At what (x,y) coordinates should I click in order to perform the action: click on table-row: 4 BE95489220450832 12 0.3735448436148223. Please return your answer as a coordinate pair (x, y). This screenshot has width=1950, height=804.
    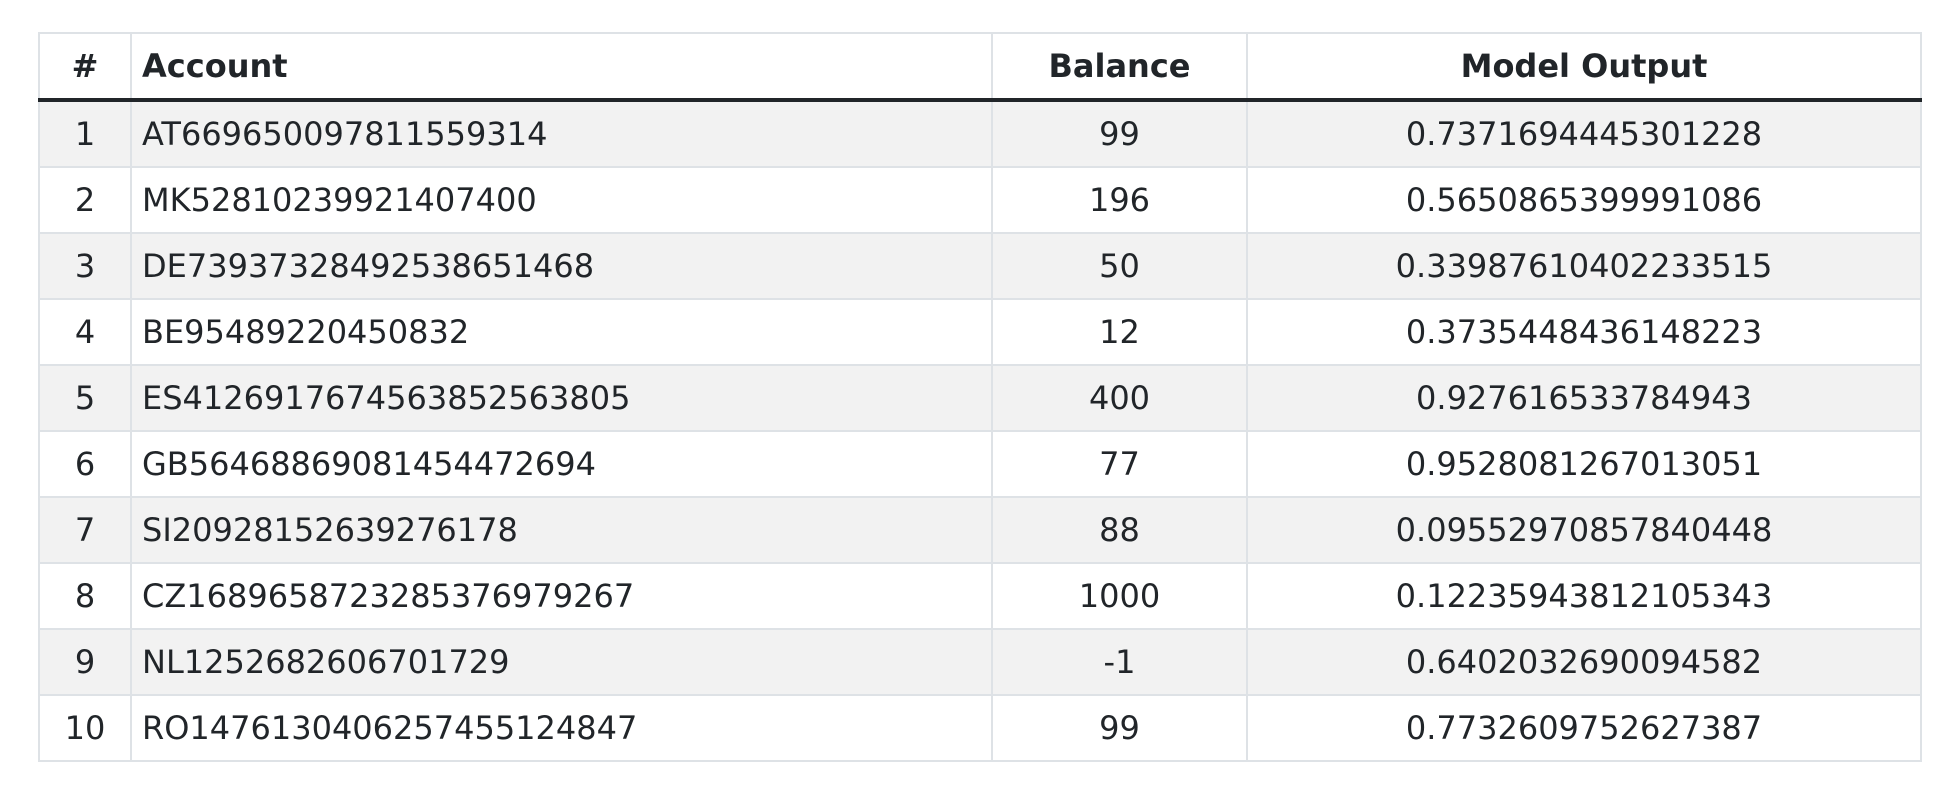
    Looking at the image, I should click on (980, 332).